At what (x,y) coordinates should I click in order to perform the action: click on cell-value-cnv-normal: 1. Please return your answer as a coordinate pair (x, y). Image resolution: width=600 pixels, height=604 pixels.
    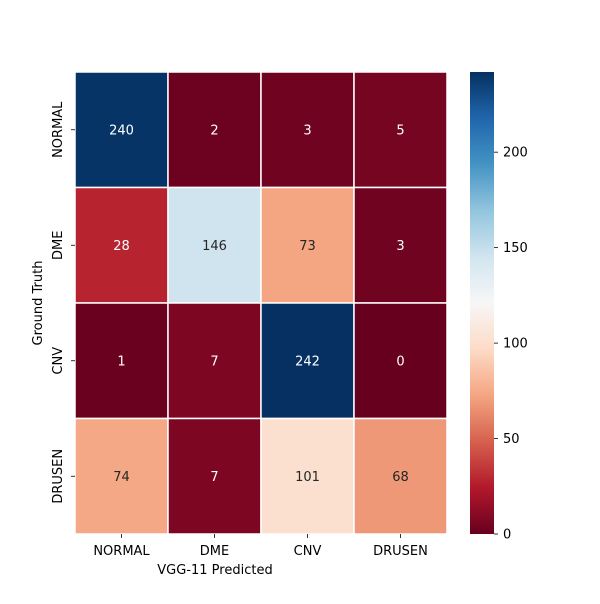
    Looking at the image, I should click on (121, 361).